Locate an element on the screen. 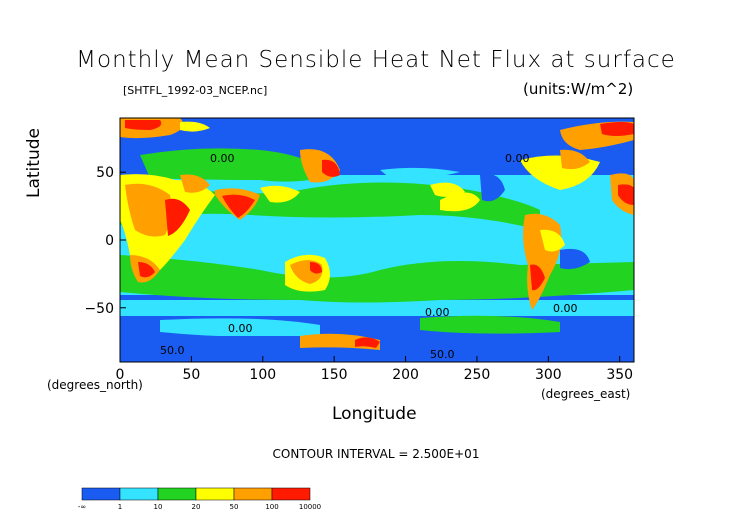 This screenshot has height=532, width=752. colorbar-label: -∞ is located at coordinates (82, 507).